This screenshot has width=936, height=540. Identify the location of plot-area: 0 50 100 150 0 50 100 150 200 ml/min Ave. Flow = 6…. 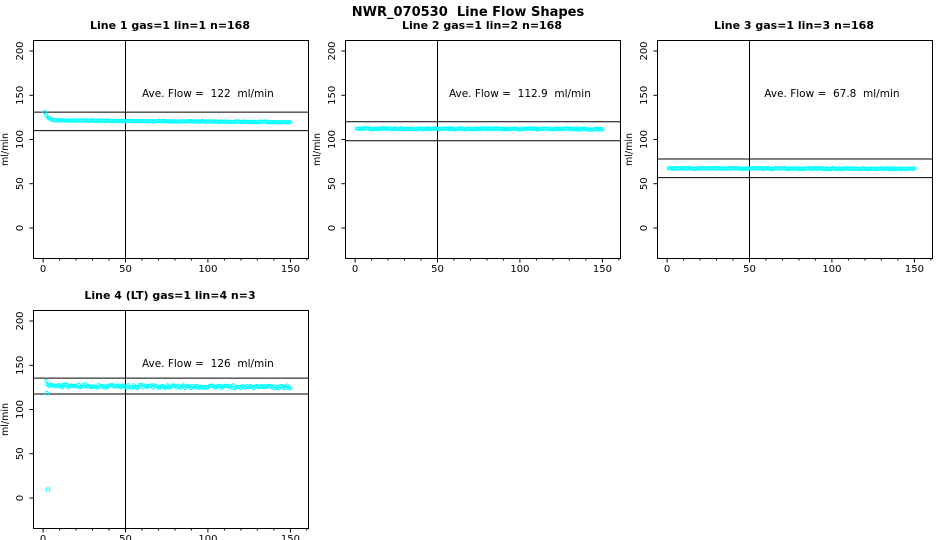
(778, 157).